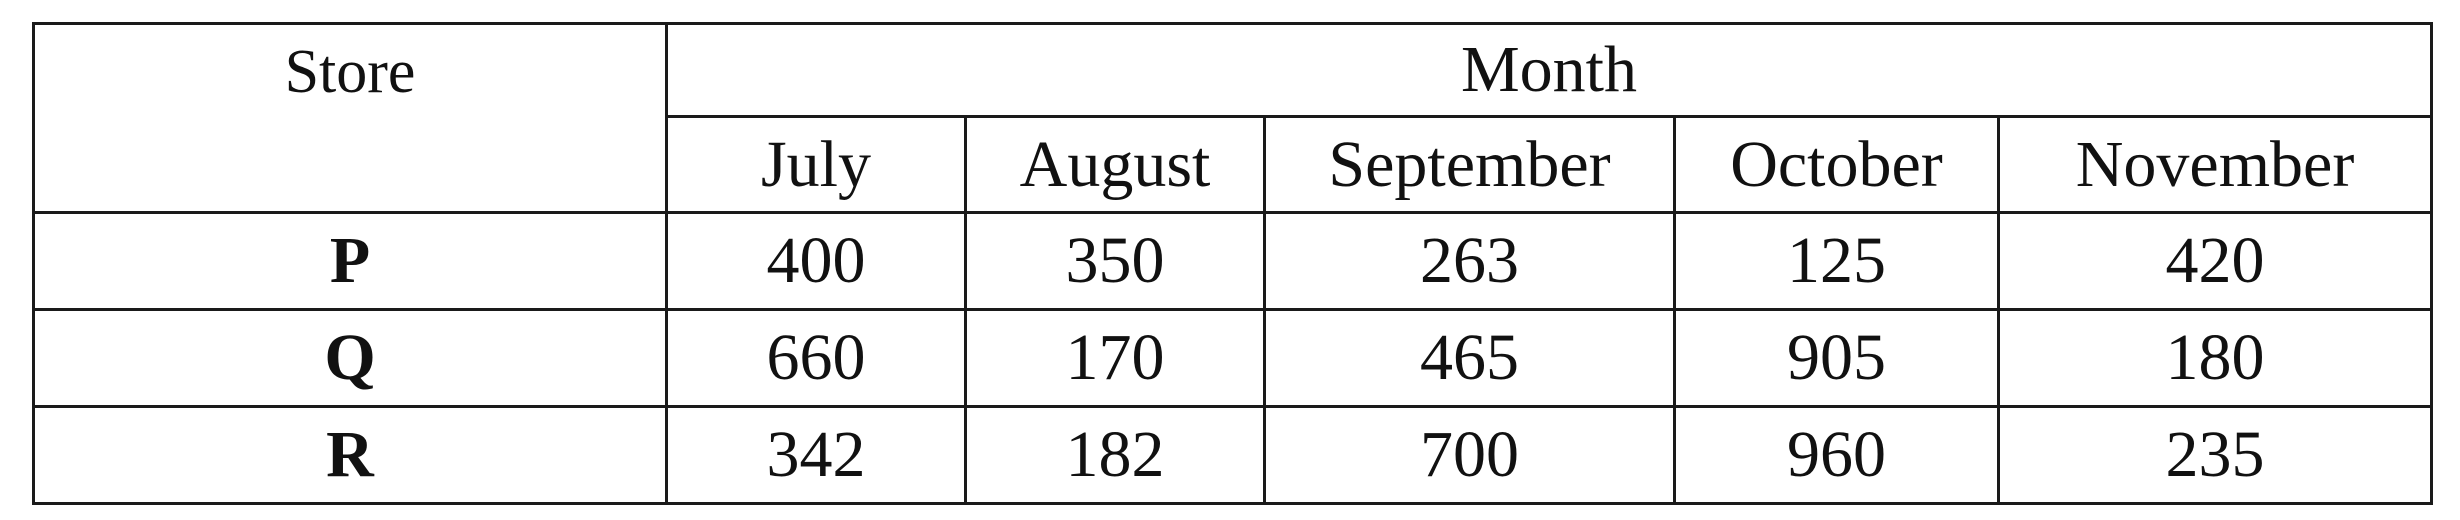  I want to click on table-cell: 182, so click(1115, 455).